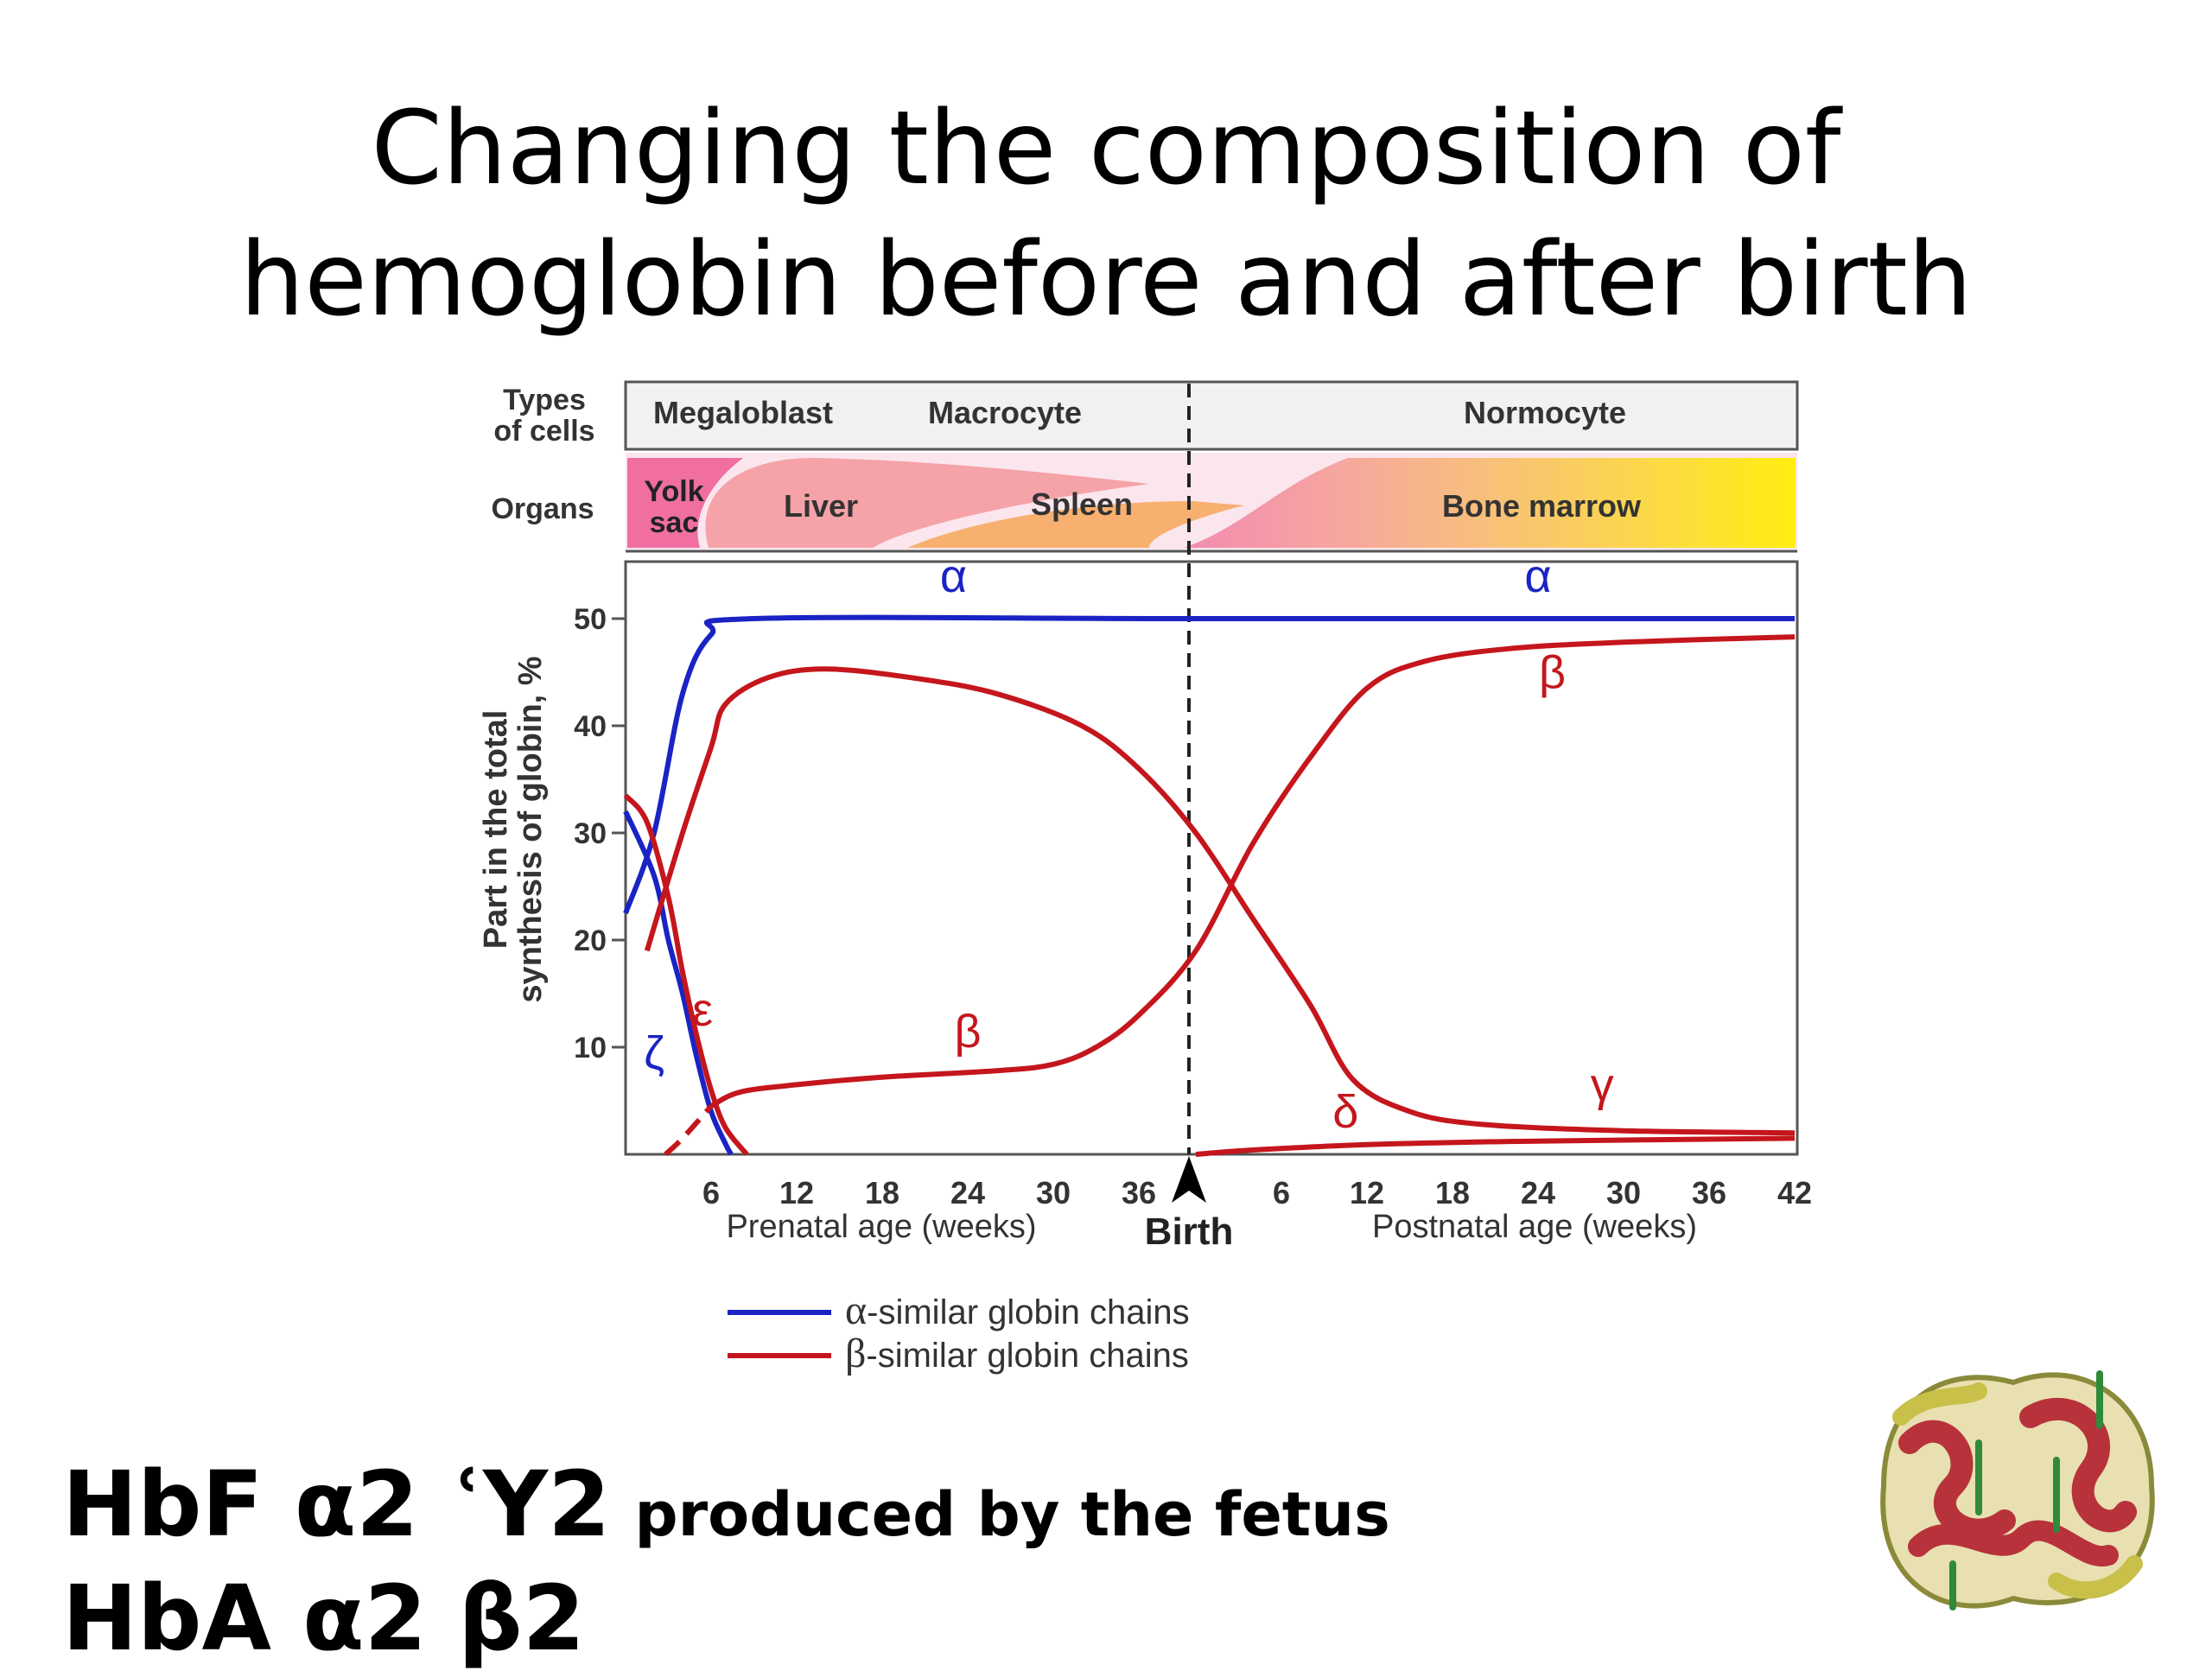 Image resolution: width=2212 pixels, height=1671 pixels. I want to click on organ-liver, so click(927, 503).